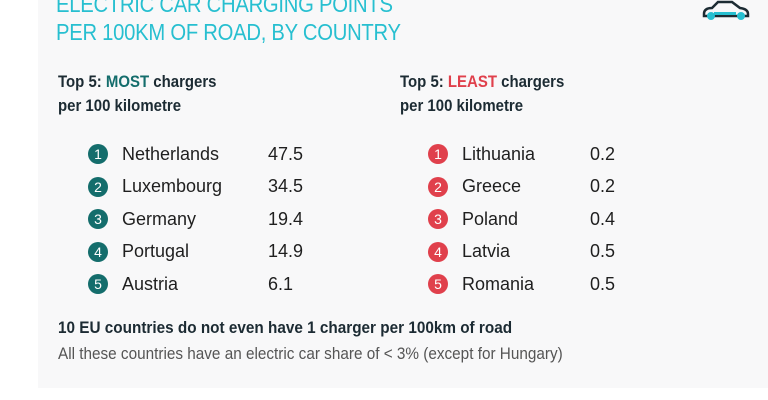 The height and width of the screenshot is (400, 768). I want to click on list-item: 1 Netherlands 47.5, so click(195, 154).